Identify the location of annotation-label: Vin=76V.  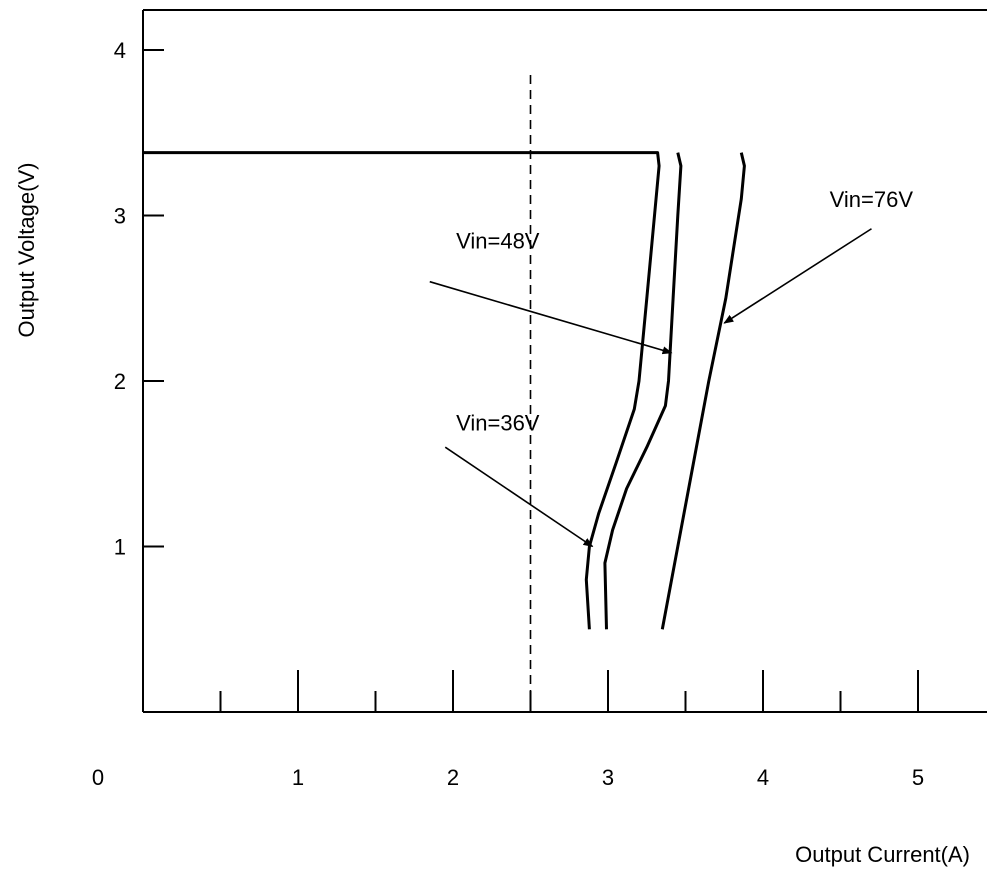
(872, 199).